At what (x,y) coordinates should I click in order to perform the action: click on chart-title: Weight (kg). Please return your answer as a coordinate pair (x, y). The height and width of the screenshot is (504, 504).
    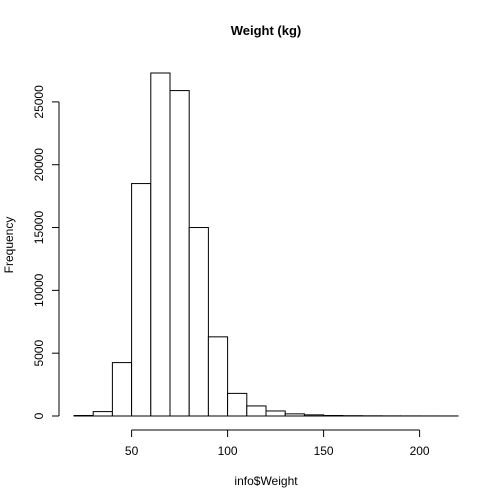
    Looking at the image, I should click on (266, 30).